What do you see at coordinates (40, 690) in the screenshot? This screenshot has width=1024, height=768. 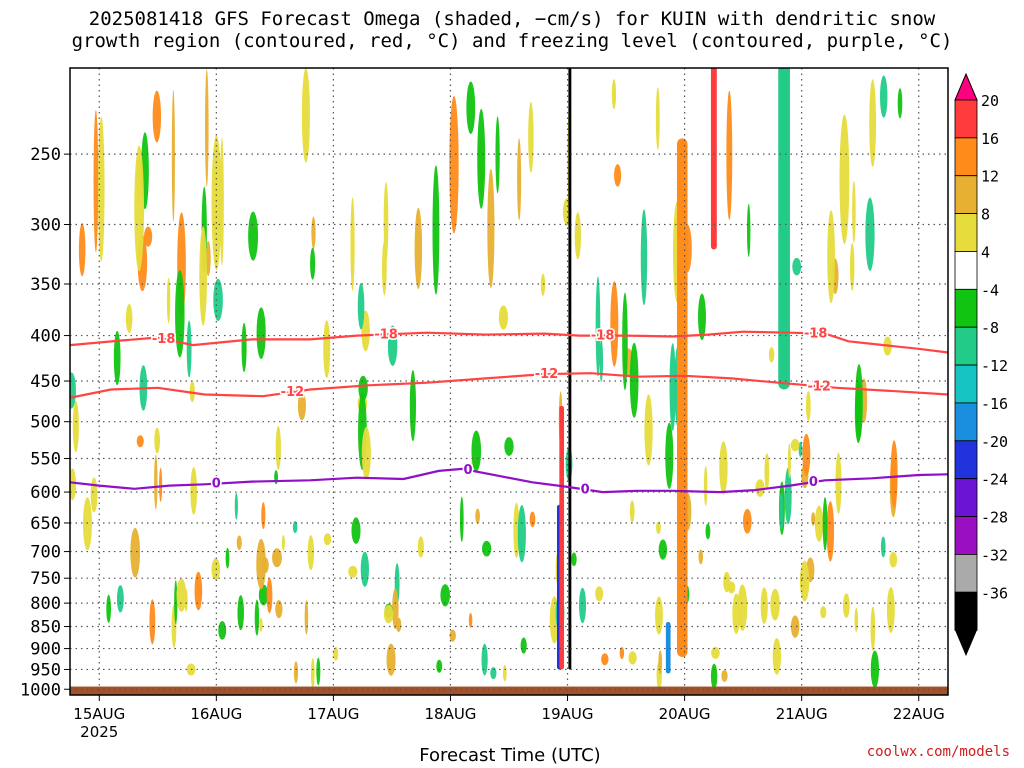 I see `y-tick-label: 1000` at bounding box center [40, 690].